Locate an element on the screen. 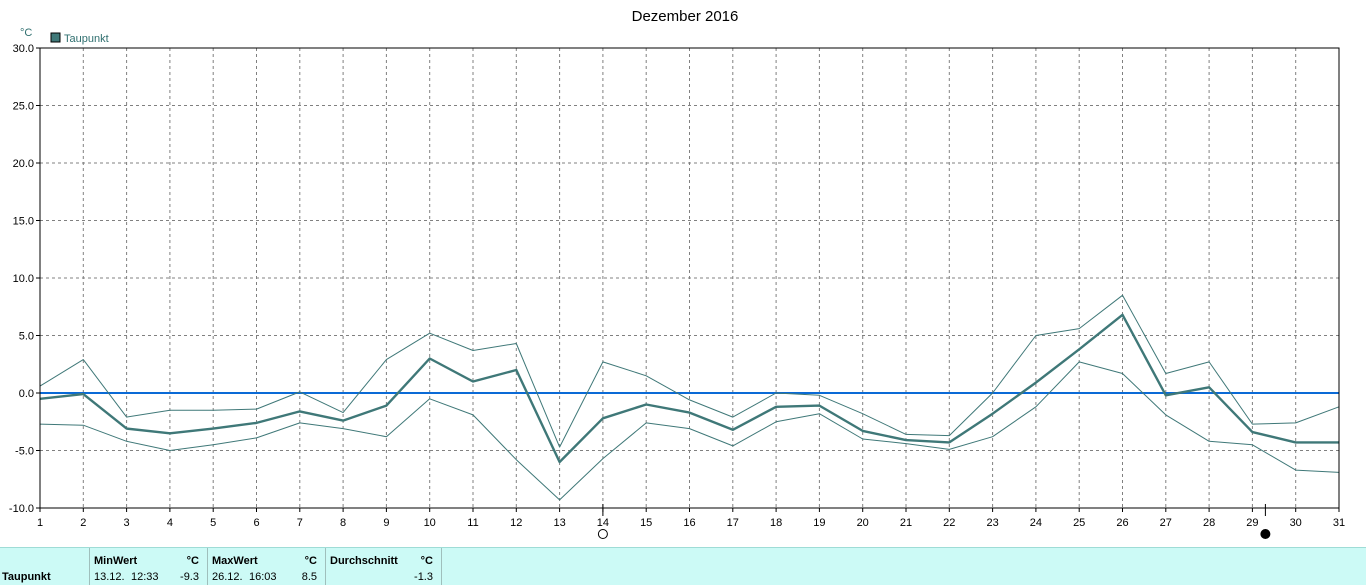 The image size is (1366, 585). max-value: 8.5 is located at coordinates (309, 577).